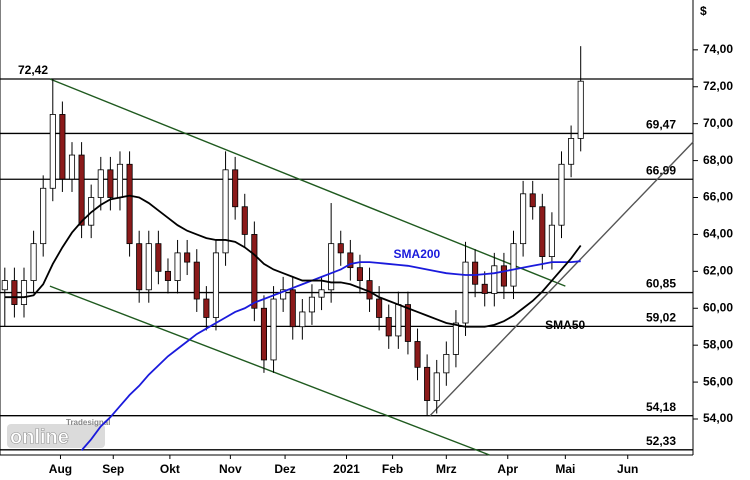 This screenshot has height=480, width=750. What do you see at coordinates (661, 318) in the screenshot?
I see `level-label: 59,02` at bounding box center [661, 318].